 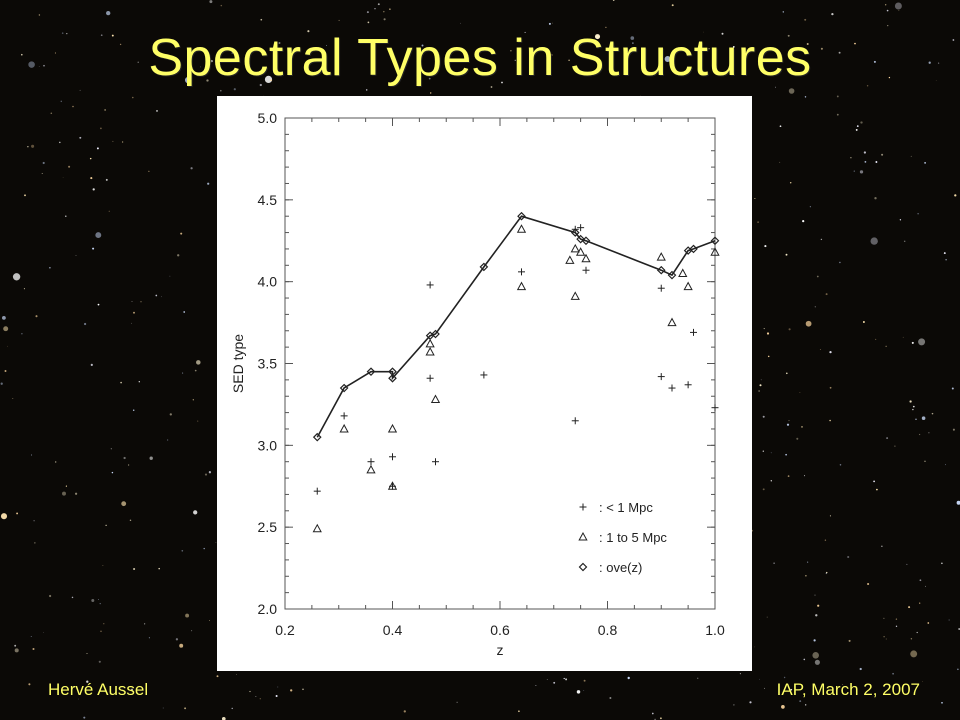 I want to click on x-tick-label: 1.0, so click(x=715, y=630).